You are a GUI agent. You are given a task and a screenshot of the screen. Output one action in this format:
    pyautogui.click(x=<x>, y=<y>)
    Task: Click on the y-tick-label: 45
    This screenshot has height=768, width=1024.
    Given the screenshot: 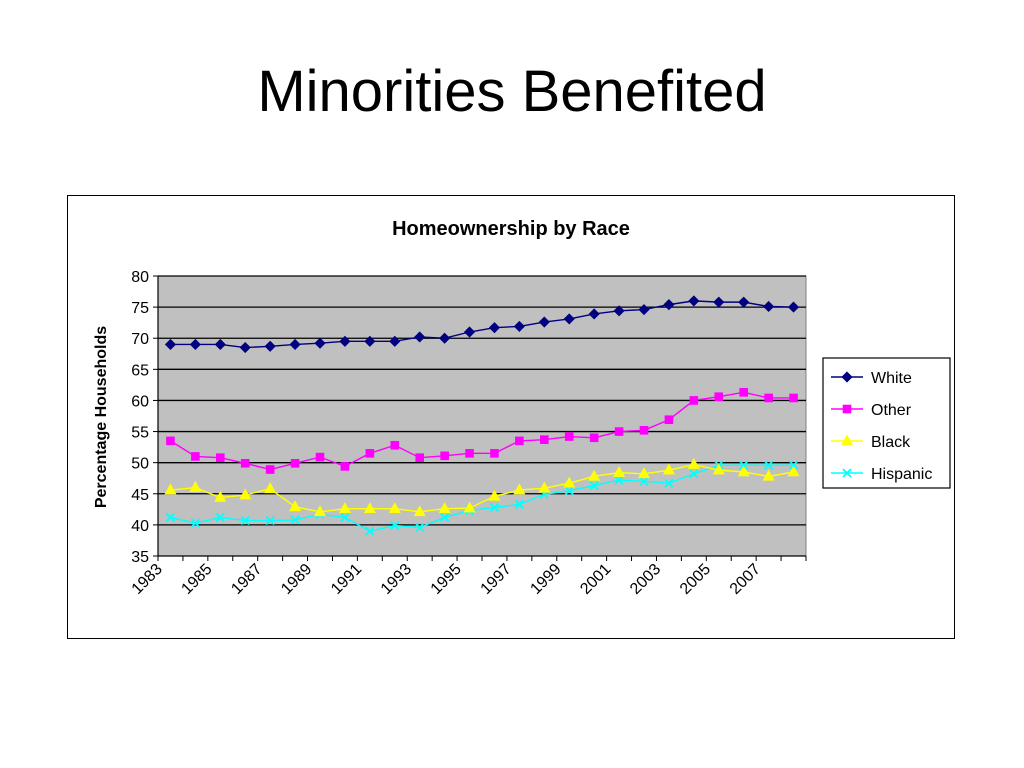 What is the action you would take?
    pyautogui.click(x=140, y=495)
    